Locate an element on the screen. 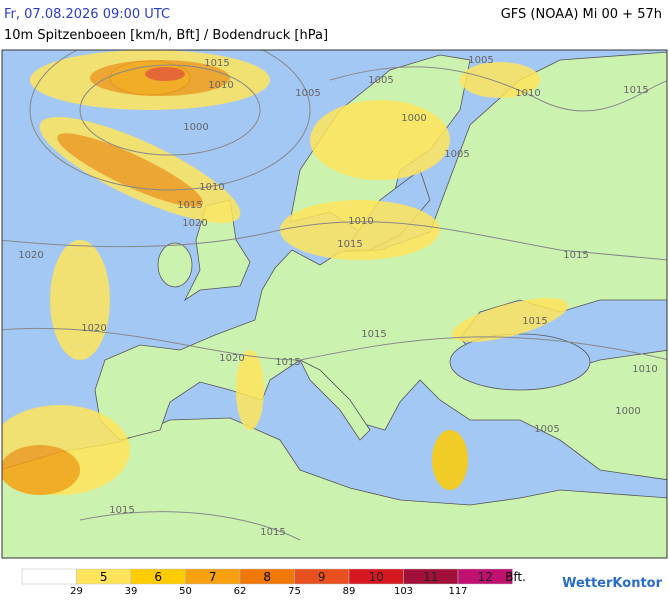 The height and width of the screenshot is (604, 669). black-sea is located at coordinates (520, 362).